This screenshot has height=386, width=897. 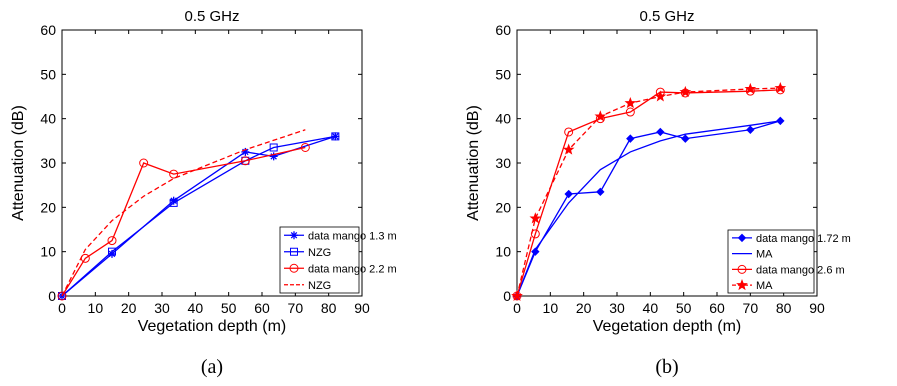 What do you see at coordinates (296, 308) in the screenshot?
I see `x-tick-label-a: 70` at bounding box center [296, 308].